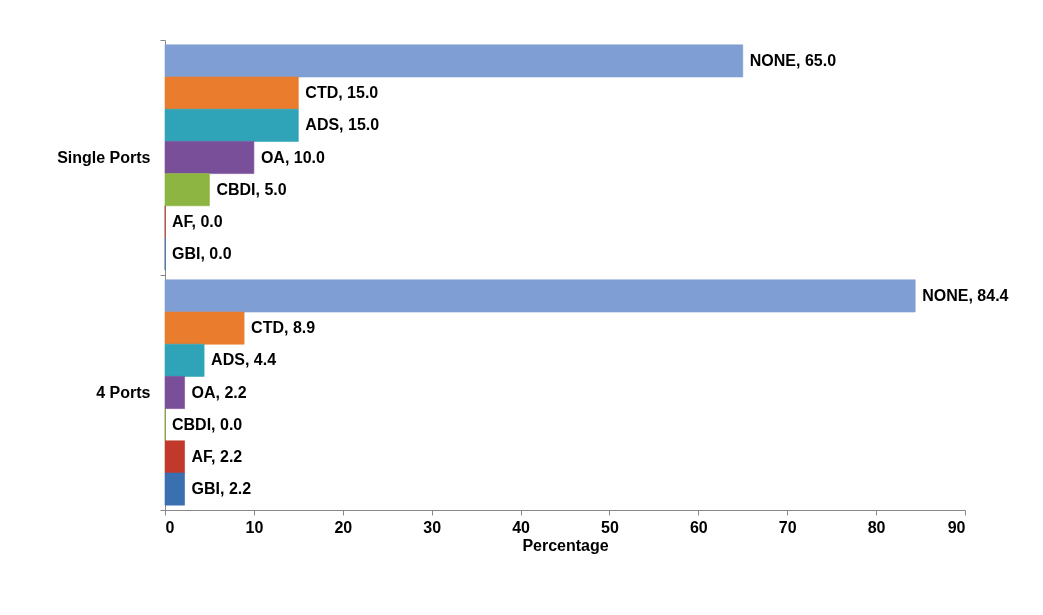 The width and height of the screenshot is (1043, 615). Describe the element at coordinates (610, 527) in the screenshot. I see `x-tick-label: 50` at that location.